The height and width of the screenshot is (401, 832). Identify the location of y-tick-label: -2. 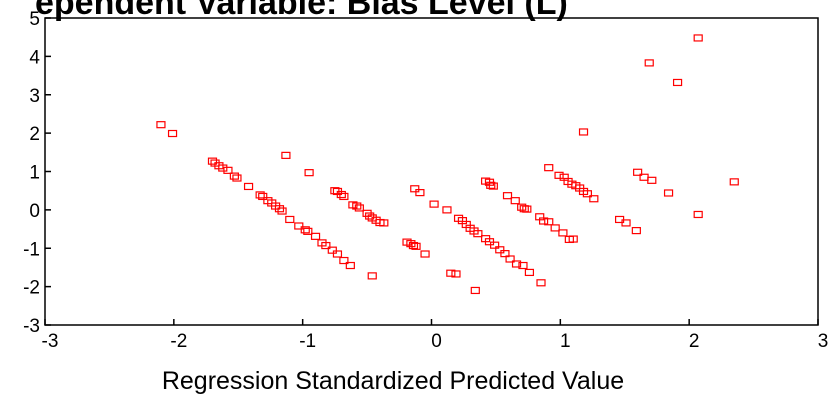
(31, 288).